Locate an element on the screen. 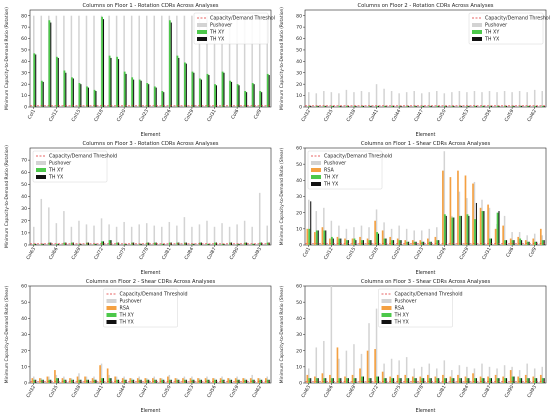 This screenshot has width=550, height=414. x-tick-label: Col20 is located at coordinates (397, 253).